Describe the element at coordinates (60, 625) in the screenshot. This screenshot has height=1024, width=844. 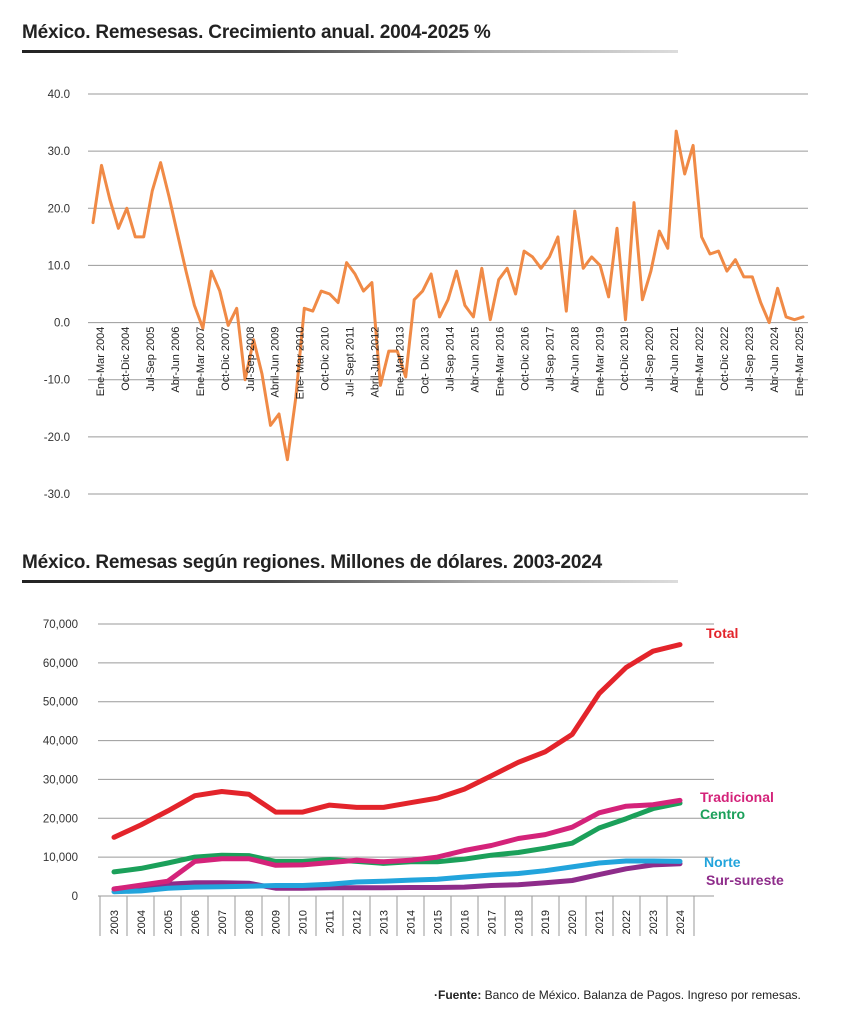
I see `chart2-y-tick-label: 70,000` at that location.